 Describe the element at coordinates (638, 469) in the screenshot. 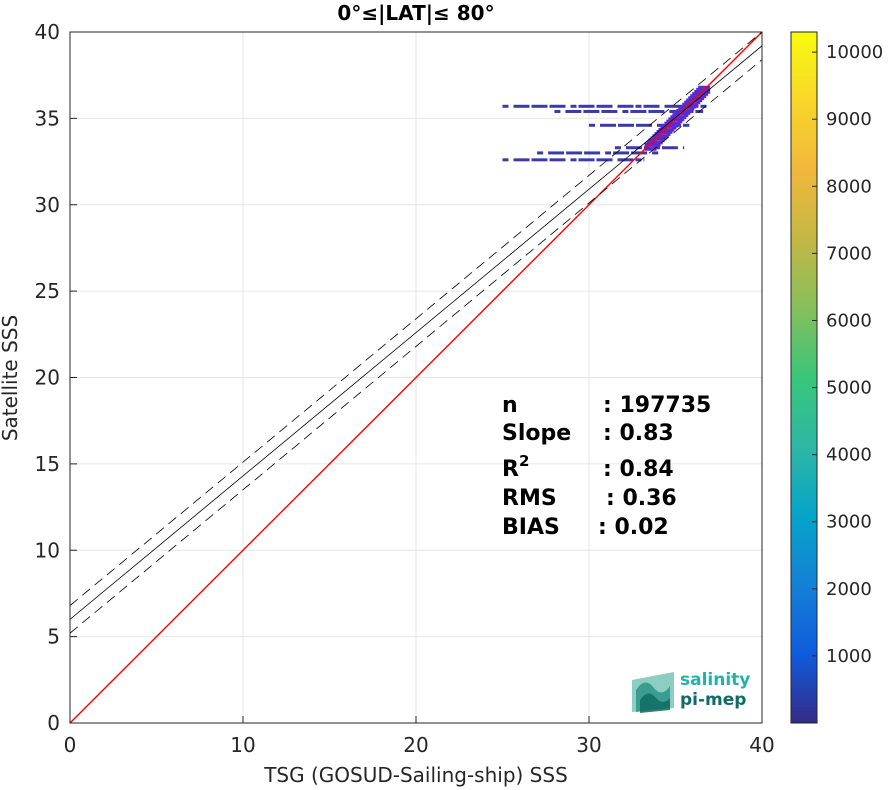

I see `stat-value: : 0.84` at that location.